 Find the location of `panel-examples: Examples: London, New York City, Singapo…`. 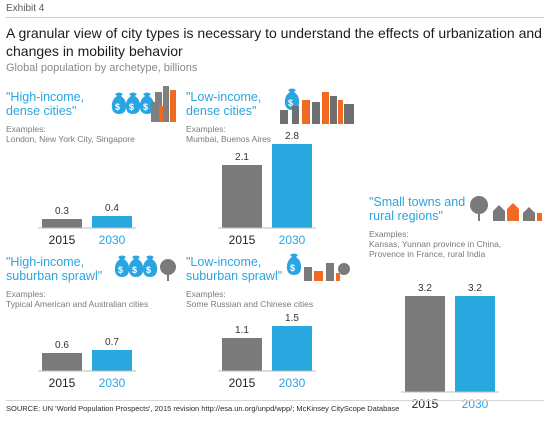

panel-examples: Examples: London, New York City, Singapo… is located at coordinates (70, 134).